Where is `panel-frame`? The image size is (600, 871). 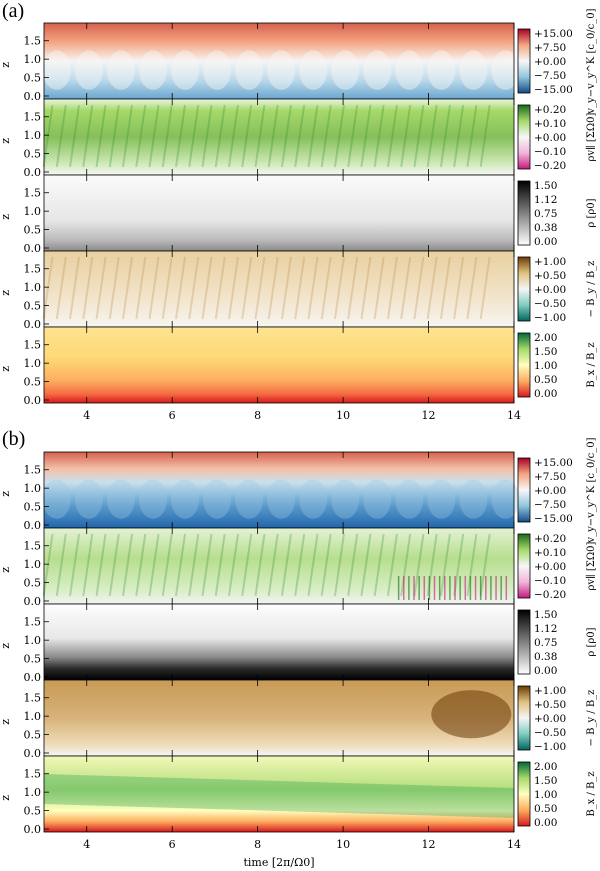 panel-frame is located at coordinates (279, 794).